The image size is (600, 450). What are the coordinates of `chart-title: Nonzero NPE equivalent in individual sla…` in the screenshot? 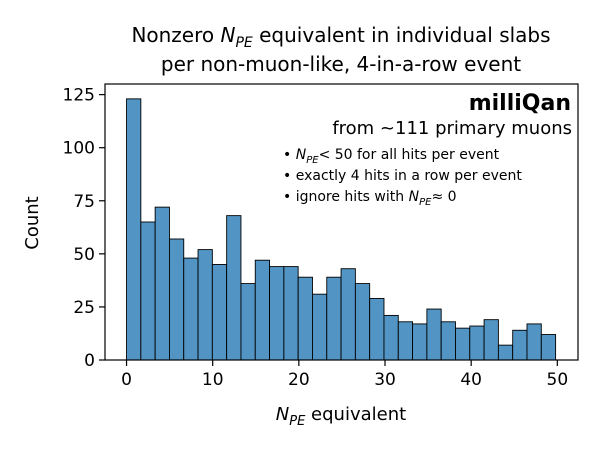 It's located at (340, 49).